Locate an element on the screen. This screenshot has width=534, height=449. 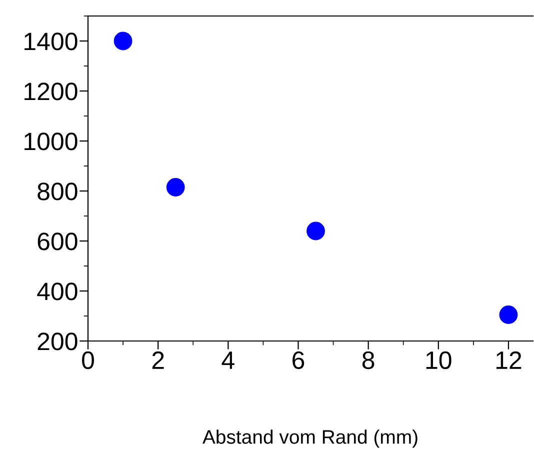
y-tick-label: 200 is located at coordinates (58, 341).